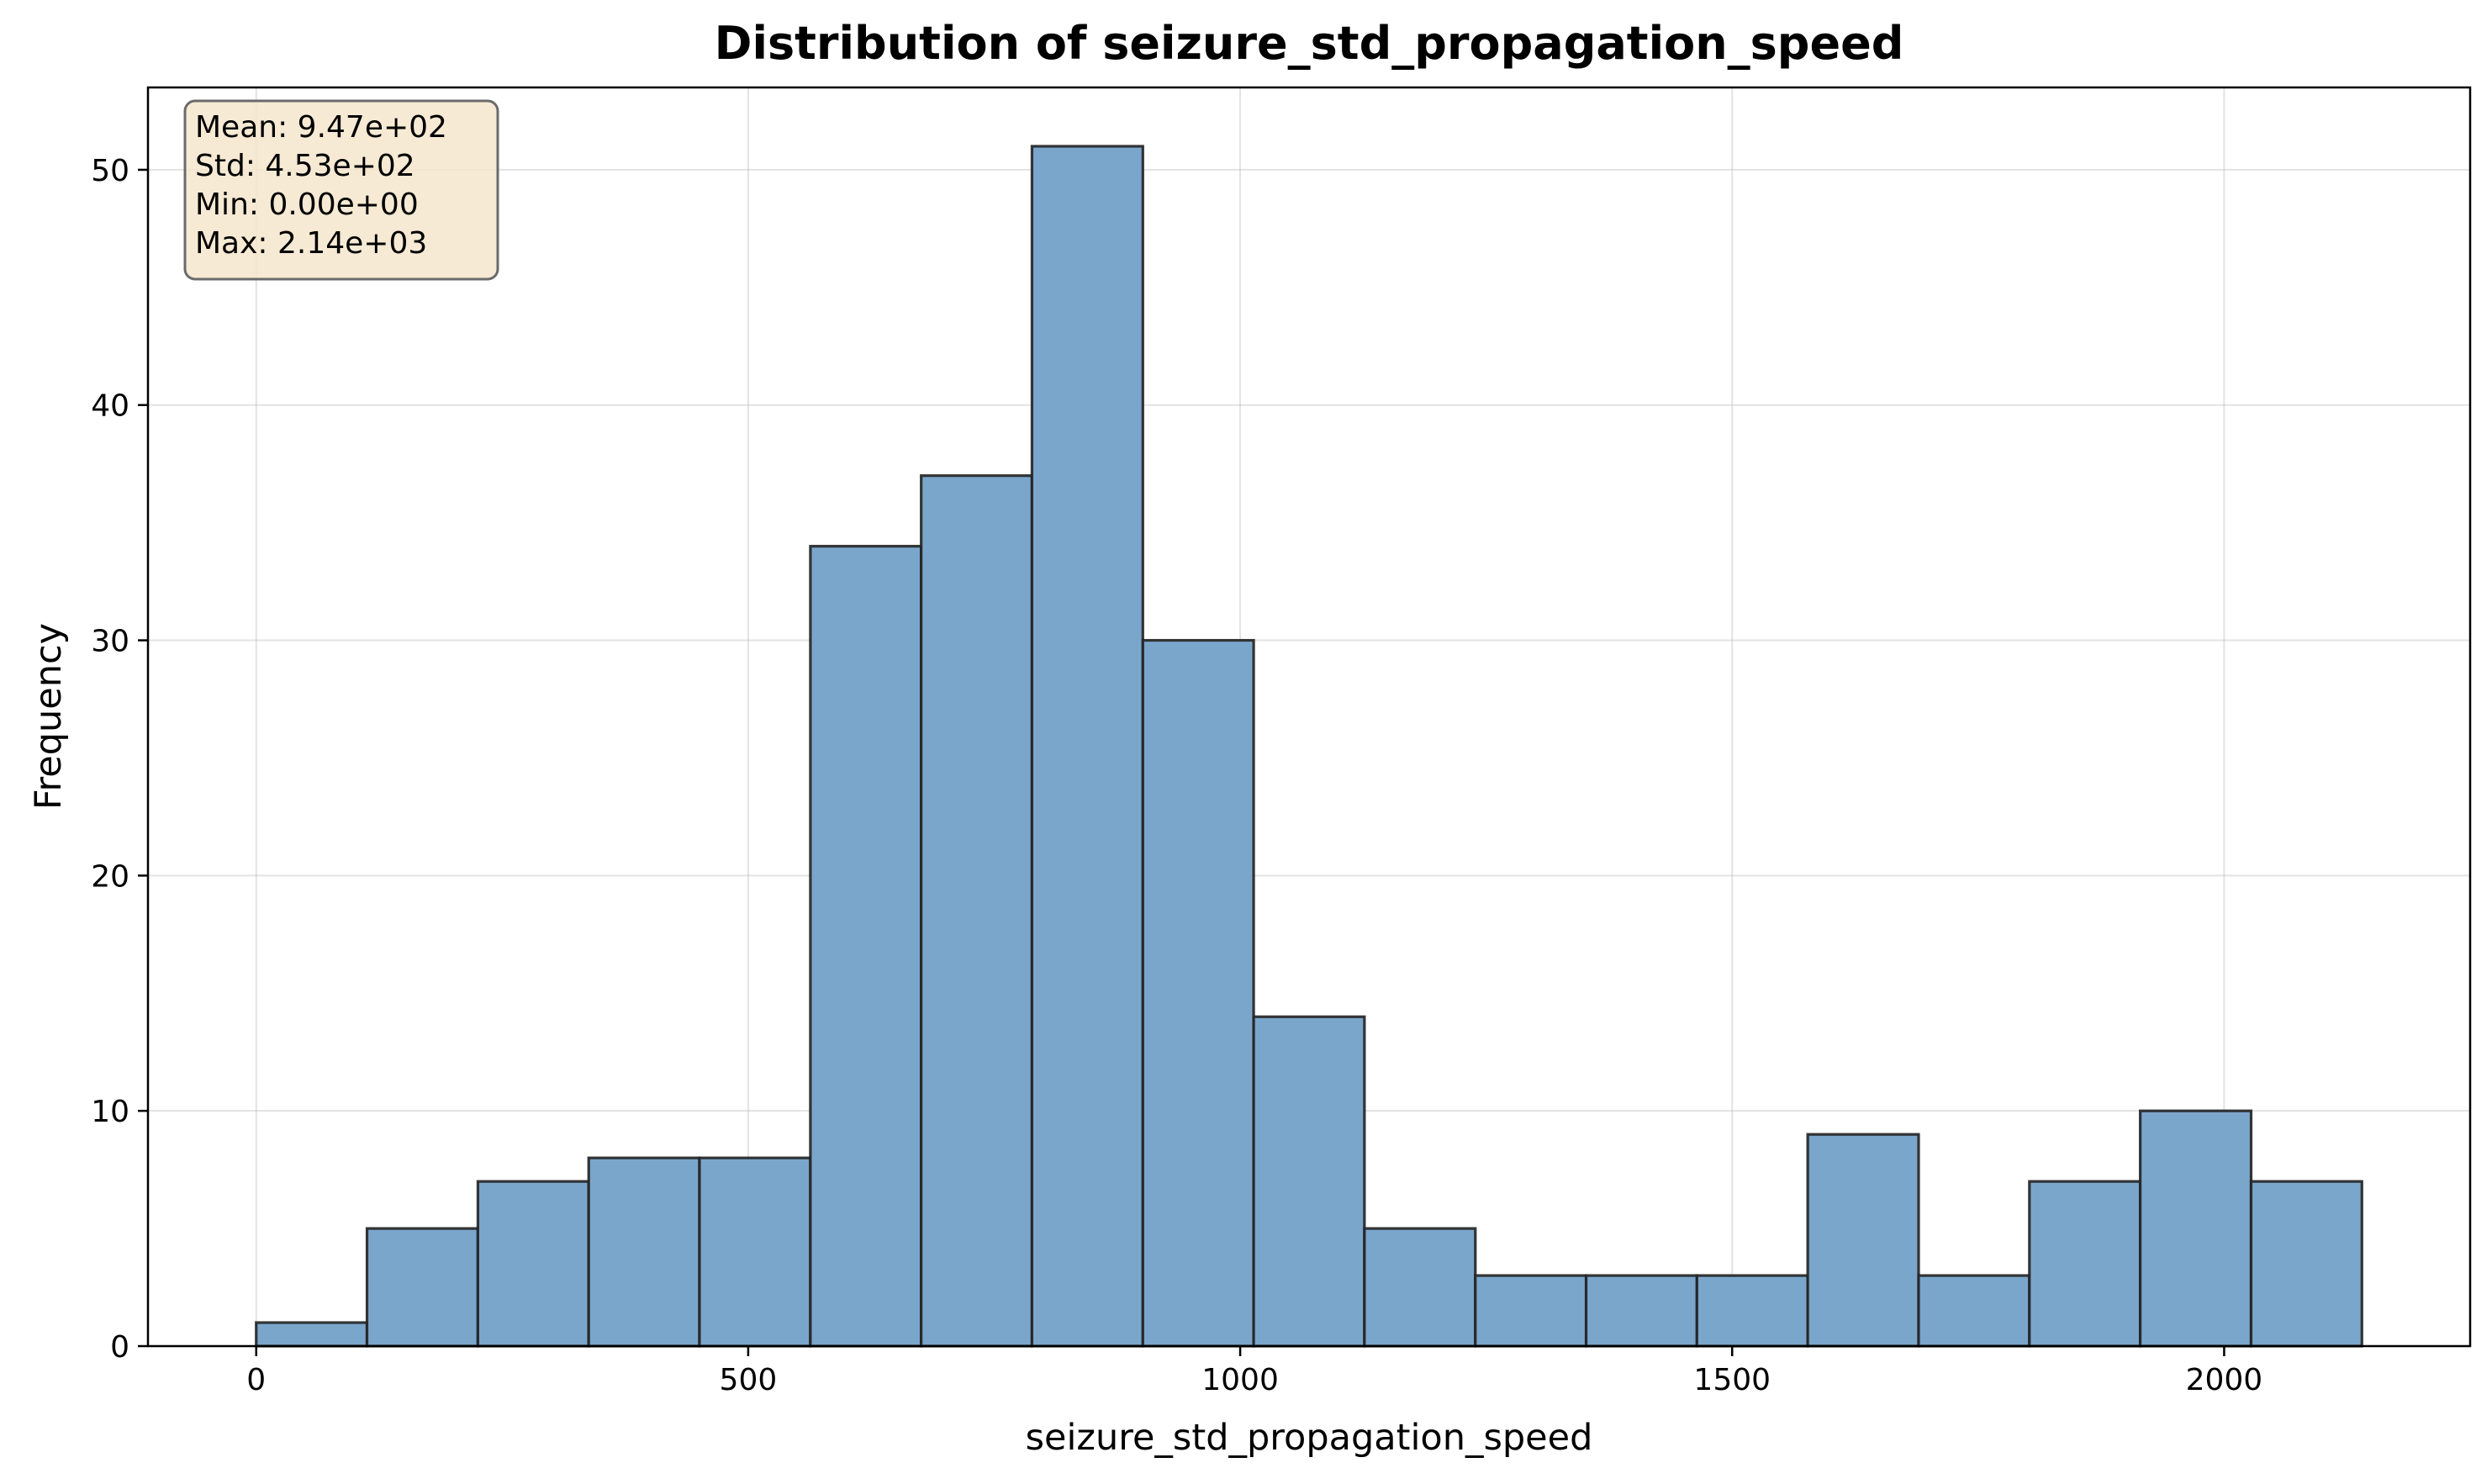 This screenshot has height=1484, width=2492. I want to click on y-tick-label: 10, so click(110, 1112).